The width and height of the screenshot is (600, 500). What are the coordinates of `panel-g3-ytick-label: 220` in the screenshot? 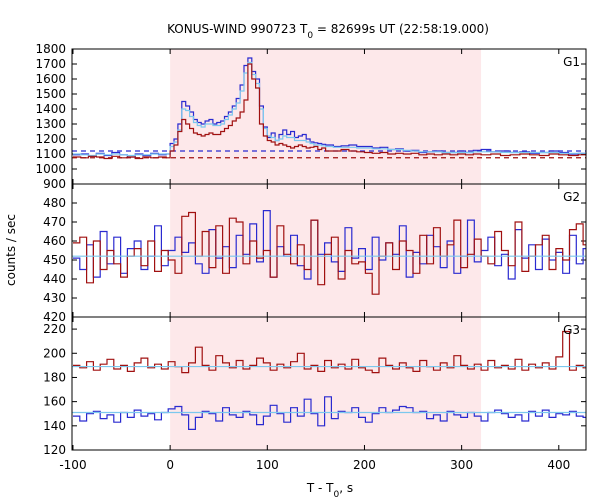 It's located at (54, 329).